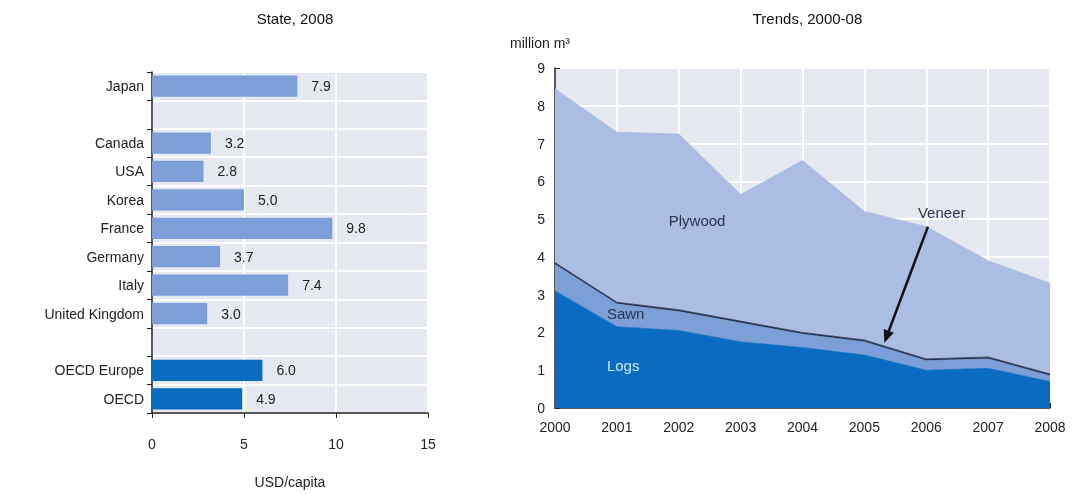 This screenshot has width=1072, height=495. What do you see at coordinates (336, 444) in the screenshot?
I see `x-tick-label: 10` at bounding box center [336, 444].